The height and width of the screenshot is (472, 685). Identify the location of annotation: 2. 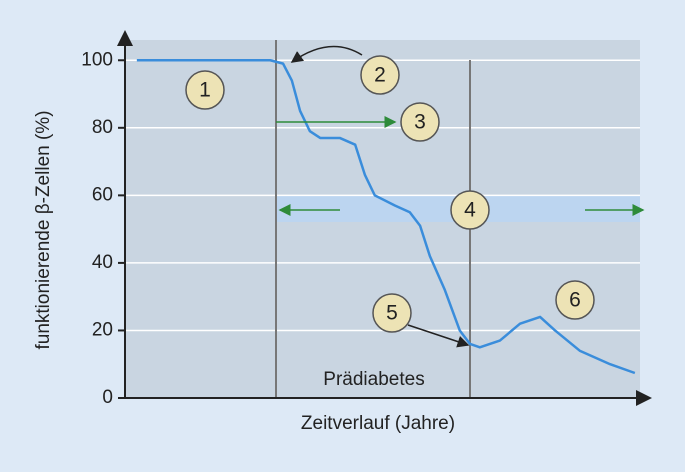
(380, 75).